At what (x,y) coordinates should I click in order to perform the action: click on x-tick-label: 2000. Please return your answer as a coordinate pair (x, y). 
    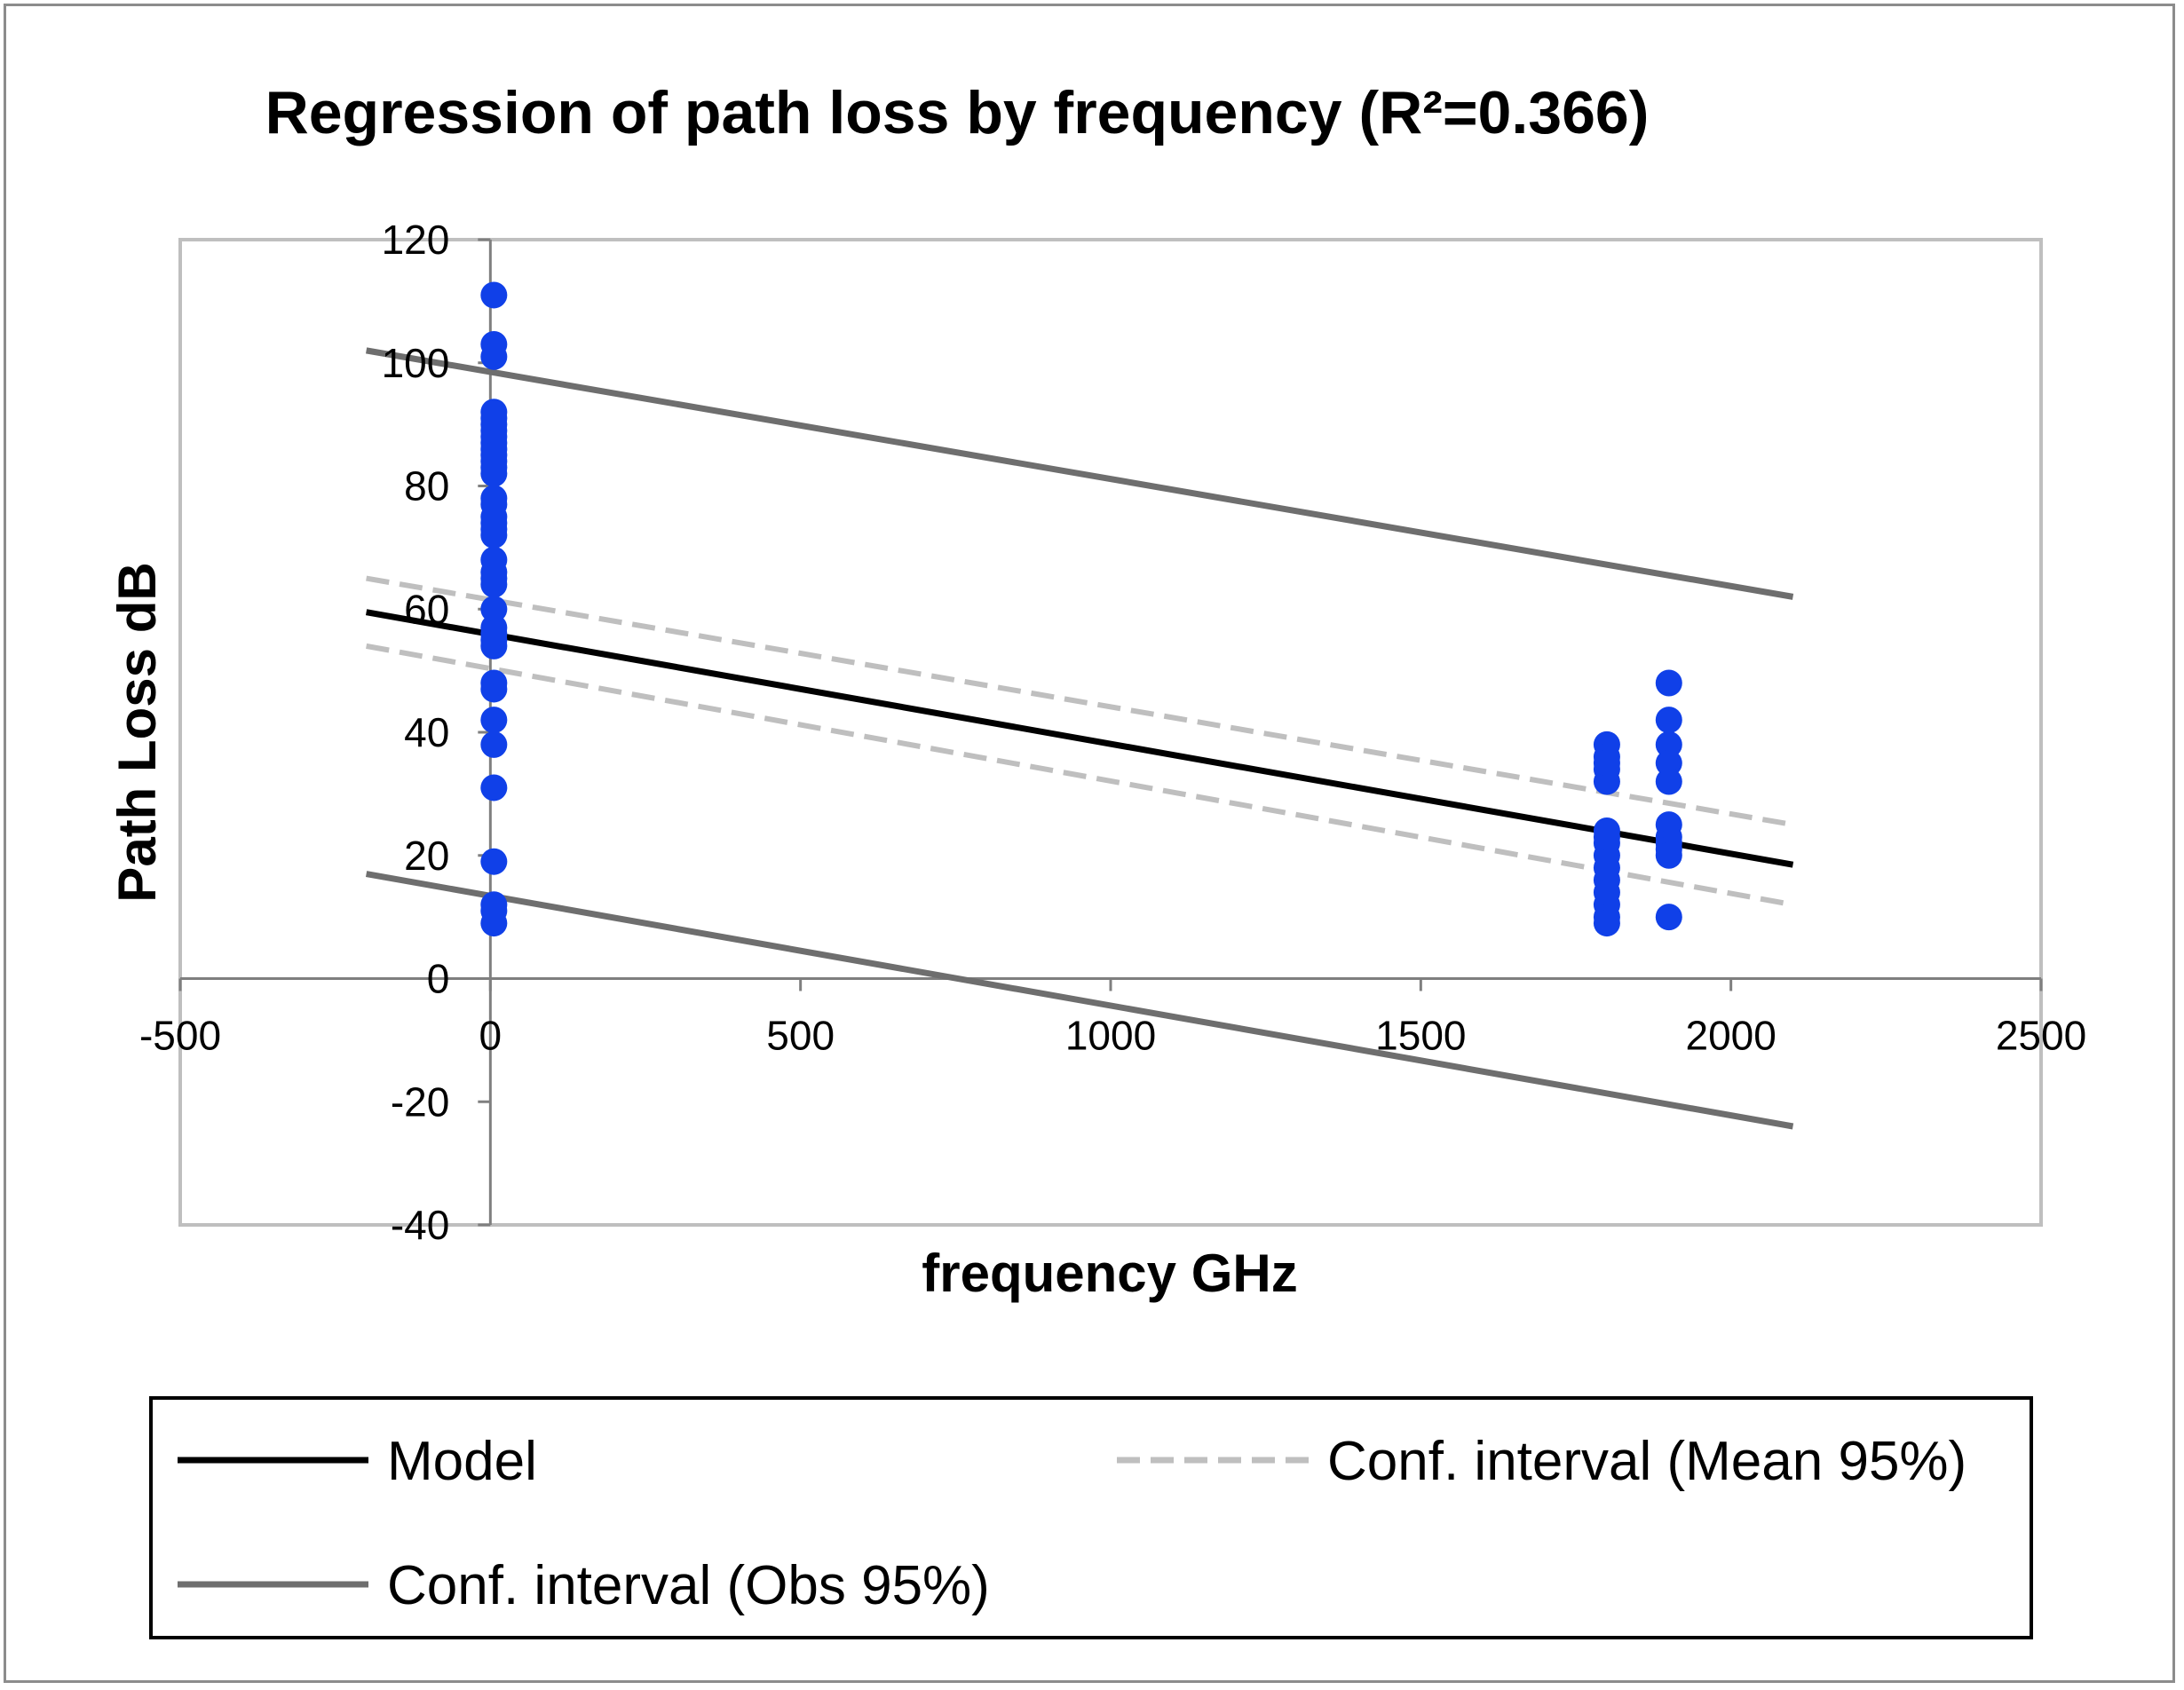
    Looking at the image, I should click on (1730, 1036).